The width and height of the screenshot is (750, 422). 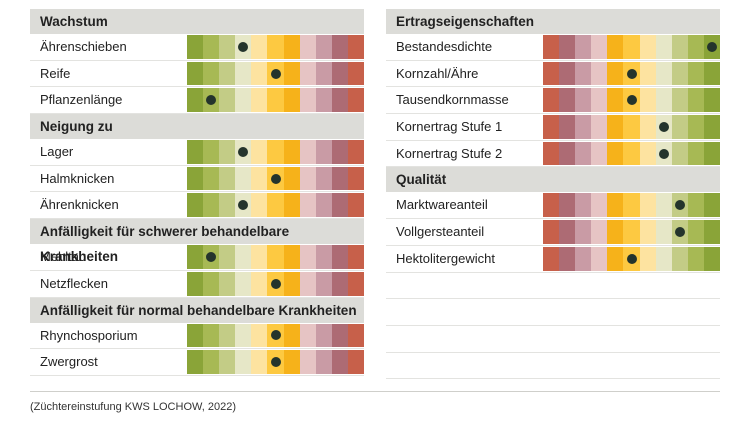 I want to click on rating-label: Lager, so click(x=57, y=152).